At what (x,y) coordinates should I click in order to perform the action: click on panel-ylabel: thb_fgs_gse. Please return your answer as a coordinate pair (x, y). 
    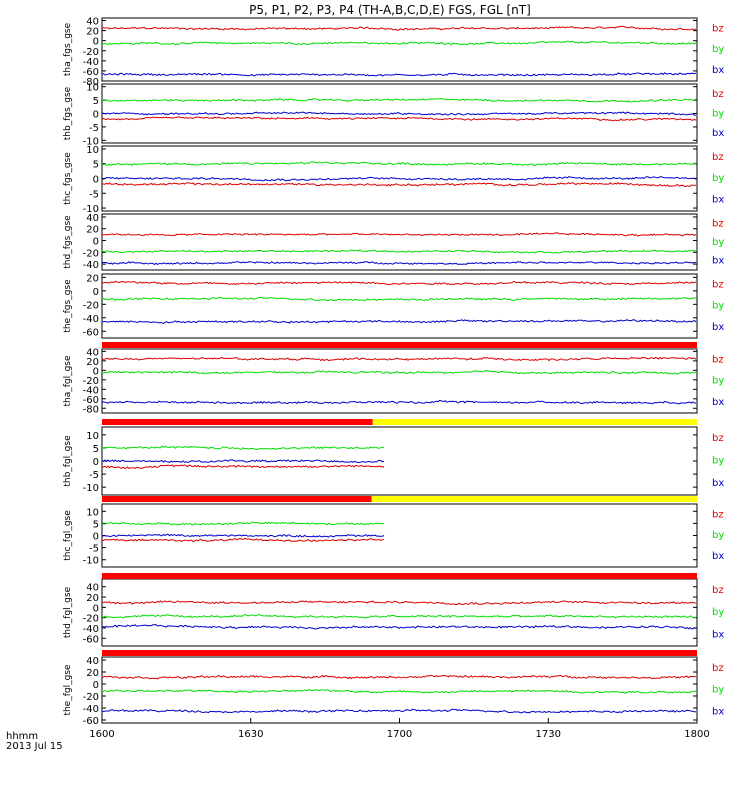
    Looking at the image, I should click on (68, 113).